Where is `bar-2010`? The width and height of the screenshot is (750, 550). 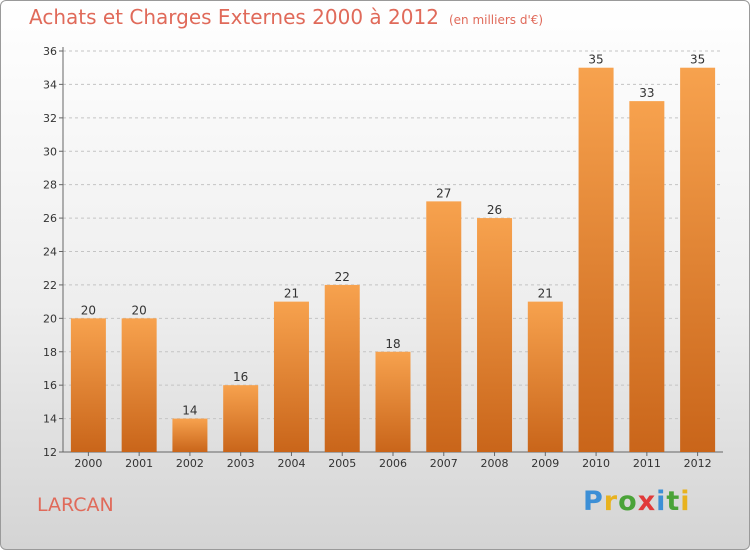
bar-2010 is located at coordinates (596, 259).